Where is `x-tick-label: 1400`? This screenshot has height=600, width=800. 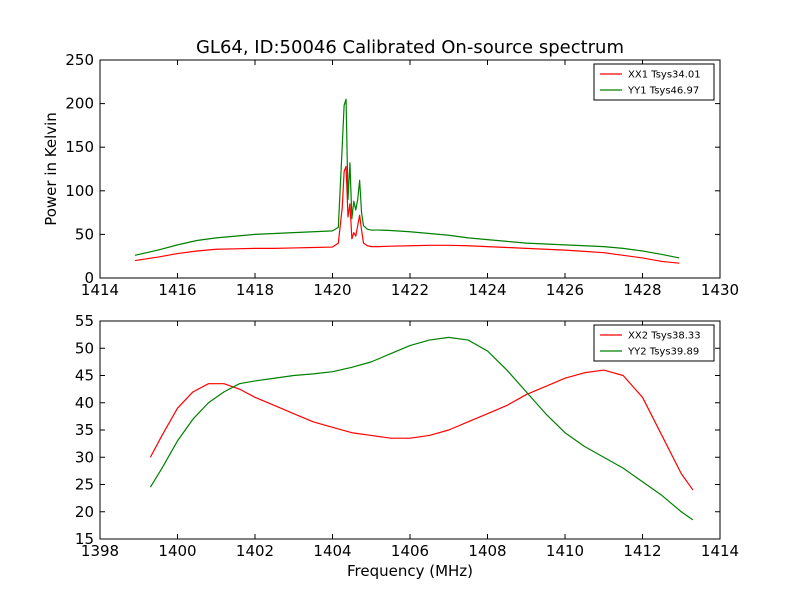 x-tick-label: 1400 is located at coordinates (177, 551).